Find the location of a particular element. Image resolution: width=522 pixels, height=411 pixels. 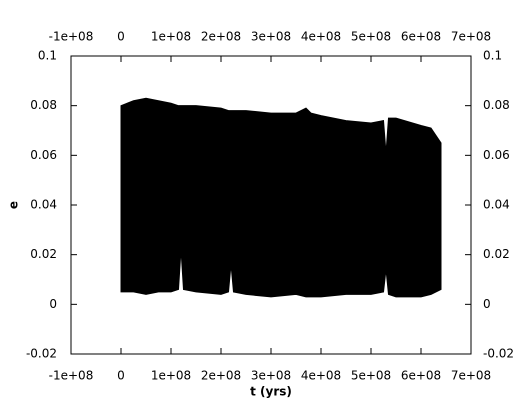

x-tick-label: -1e+08 is located at coordinates (71, 376).